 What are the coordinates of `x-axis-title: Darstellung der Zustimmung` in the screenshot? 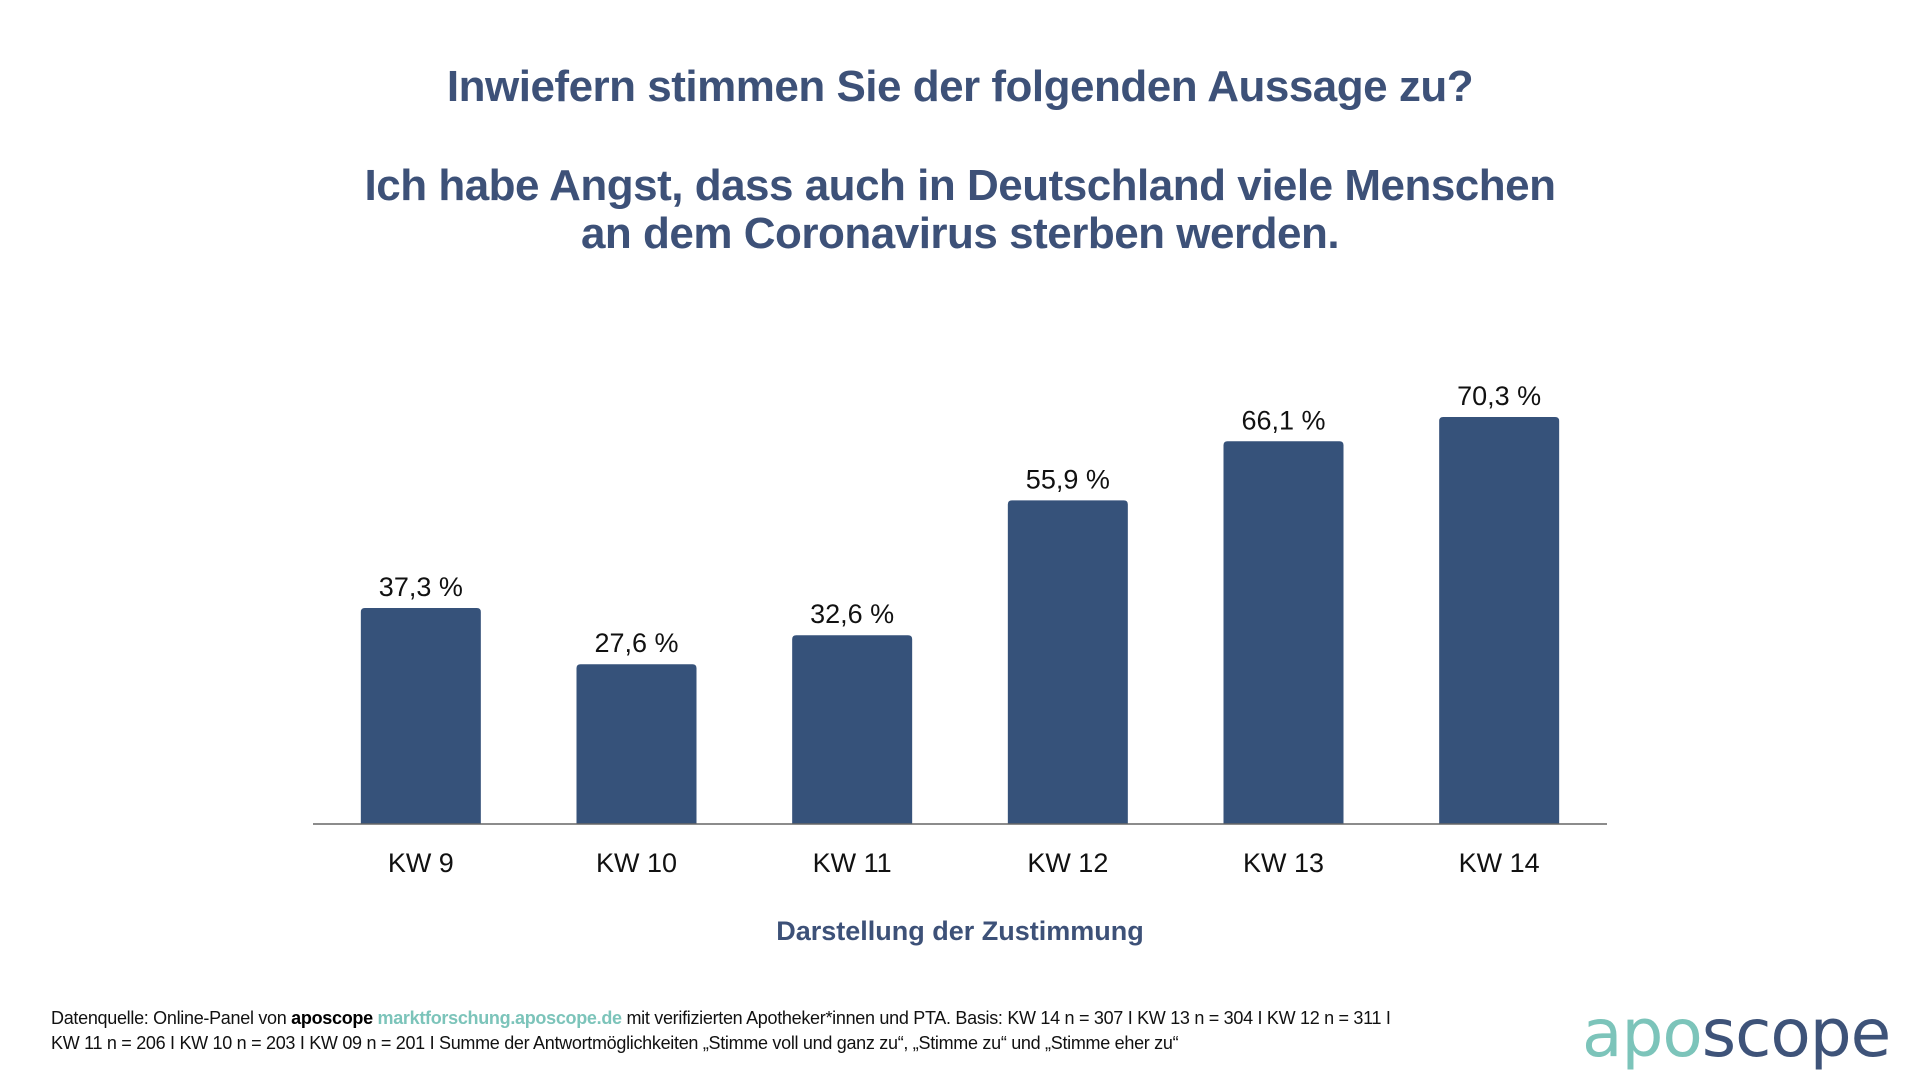 It's located at (960, 931).